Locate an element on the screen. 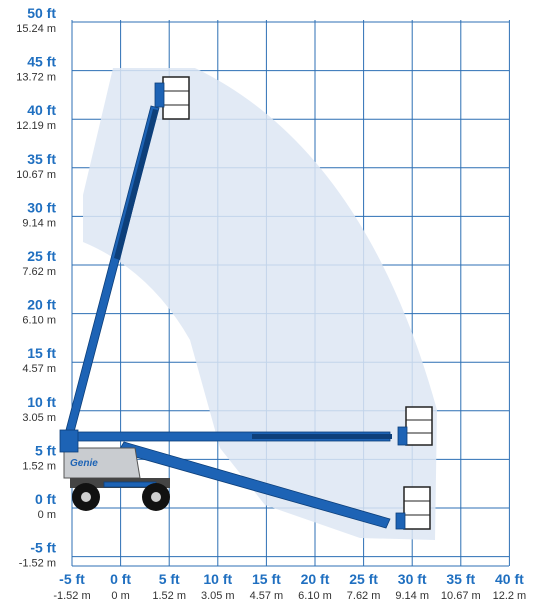 The image size is (538, 606). y-tick-m: 12.19 m is located at coordinates (36, 126).